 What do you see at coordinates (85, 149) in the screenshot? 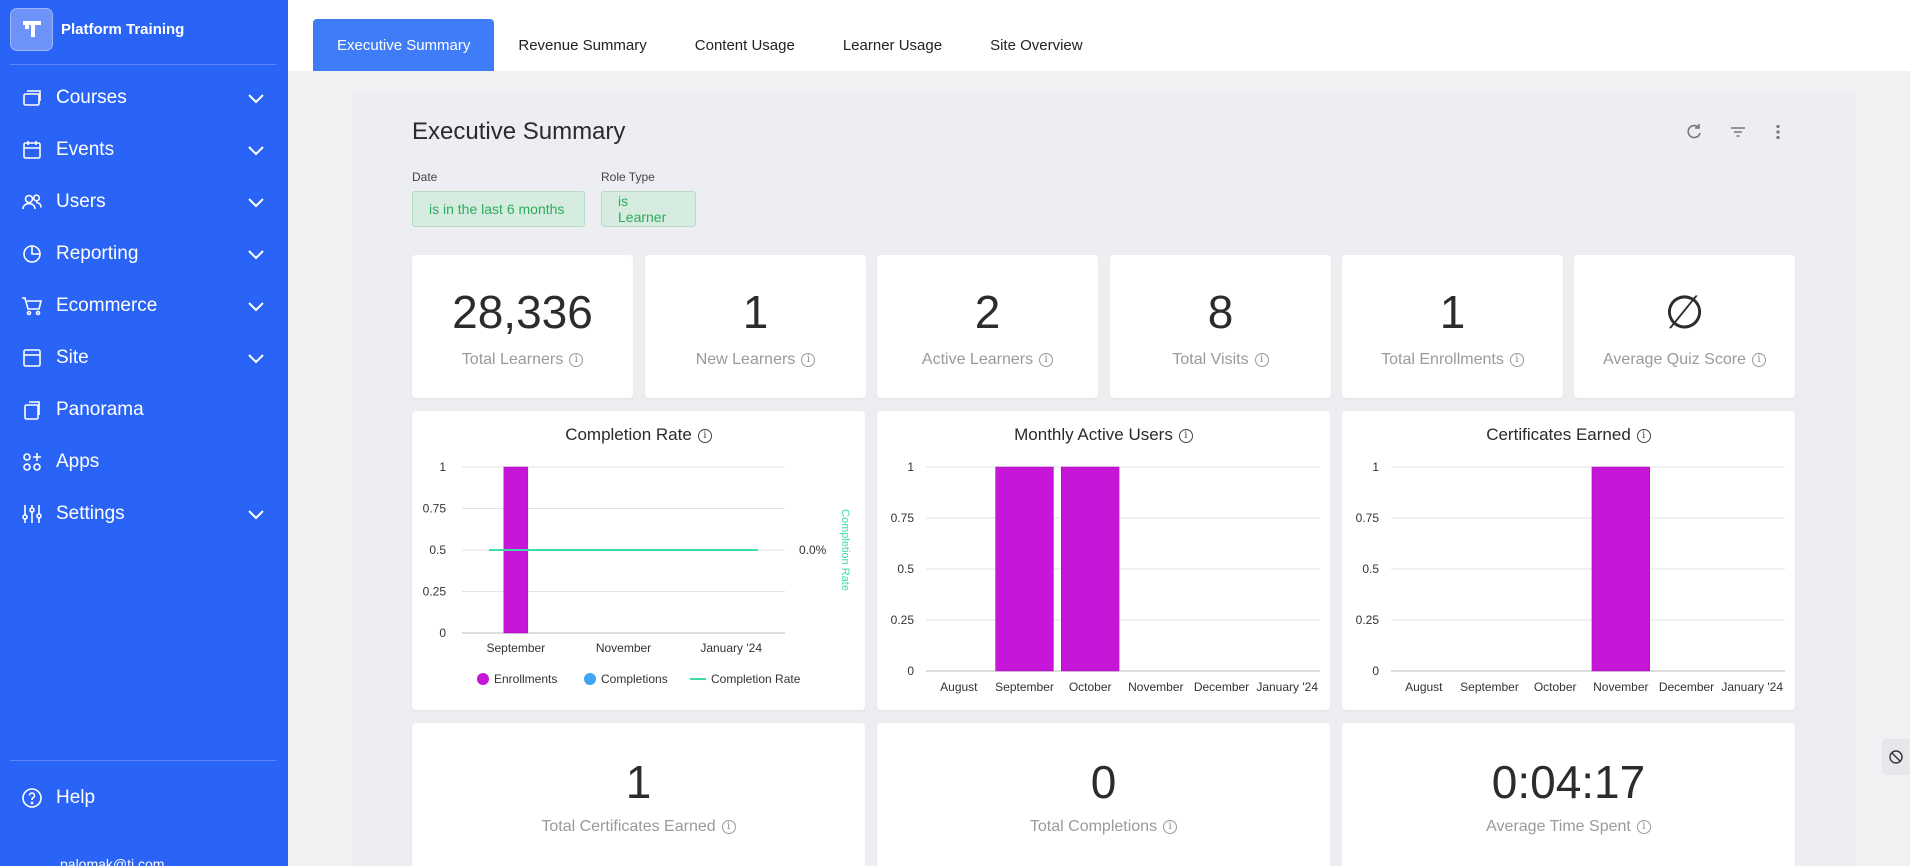
I see `nav-label: Events` at bounding box center [85, 149].